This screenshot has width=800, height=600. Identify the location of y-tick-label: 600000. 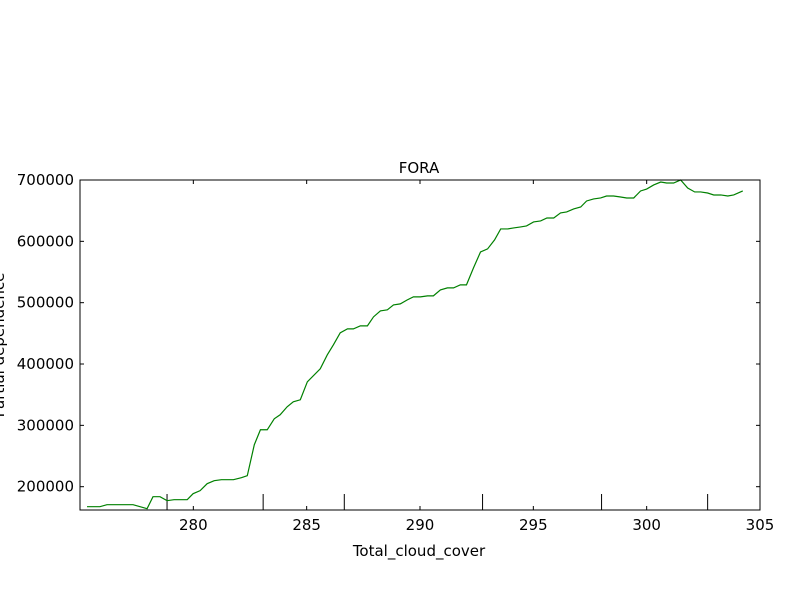
(45, 241).